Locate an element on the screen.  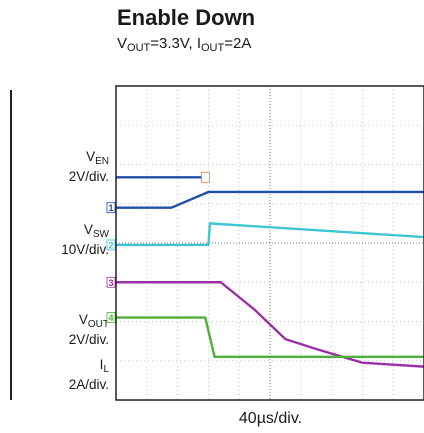
il-trace is located at coordinates (270, 337).